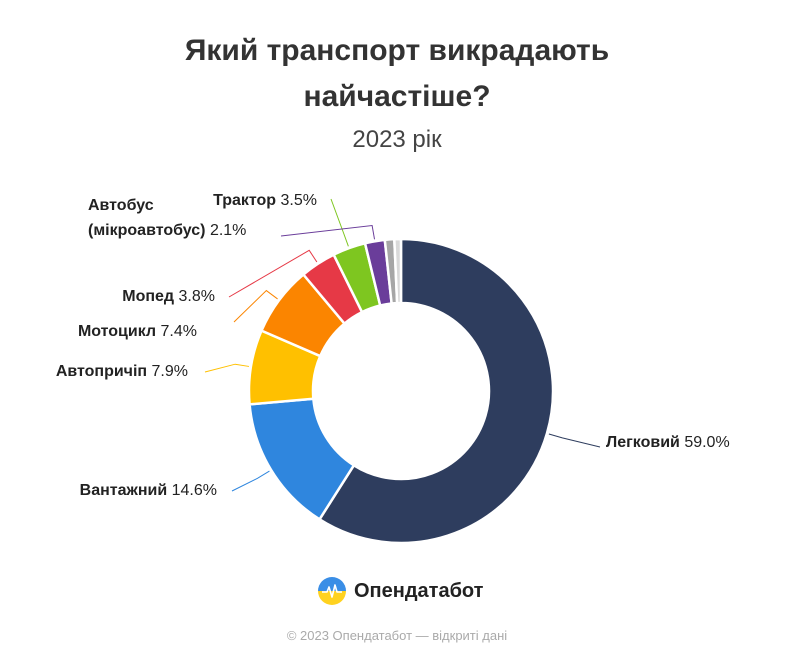 This screenshot has width=794, height=662. I want to click on opendatabot-logo-icon, so click(332, 591).